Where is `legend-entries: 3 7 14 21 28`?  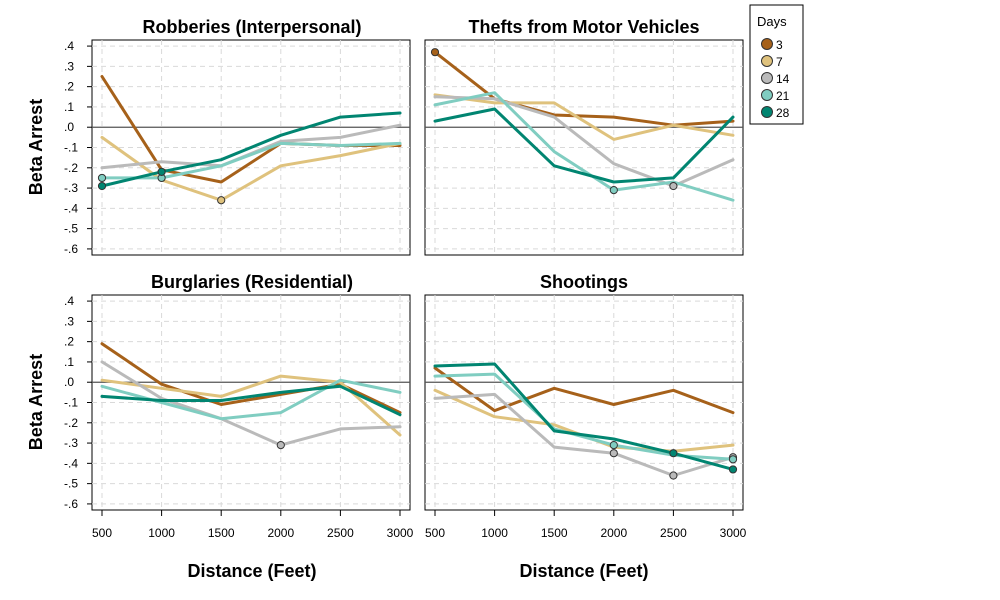
legend-entries: 3 7 14 21 28 is located at coordinates (775, 79).